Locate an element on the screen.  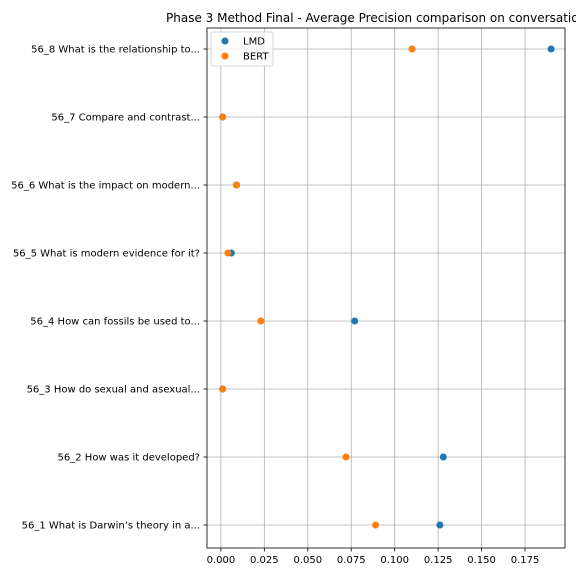
x-tick-label: 0.175 is located at coordinates (525, 560).